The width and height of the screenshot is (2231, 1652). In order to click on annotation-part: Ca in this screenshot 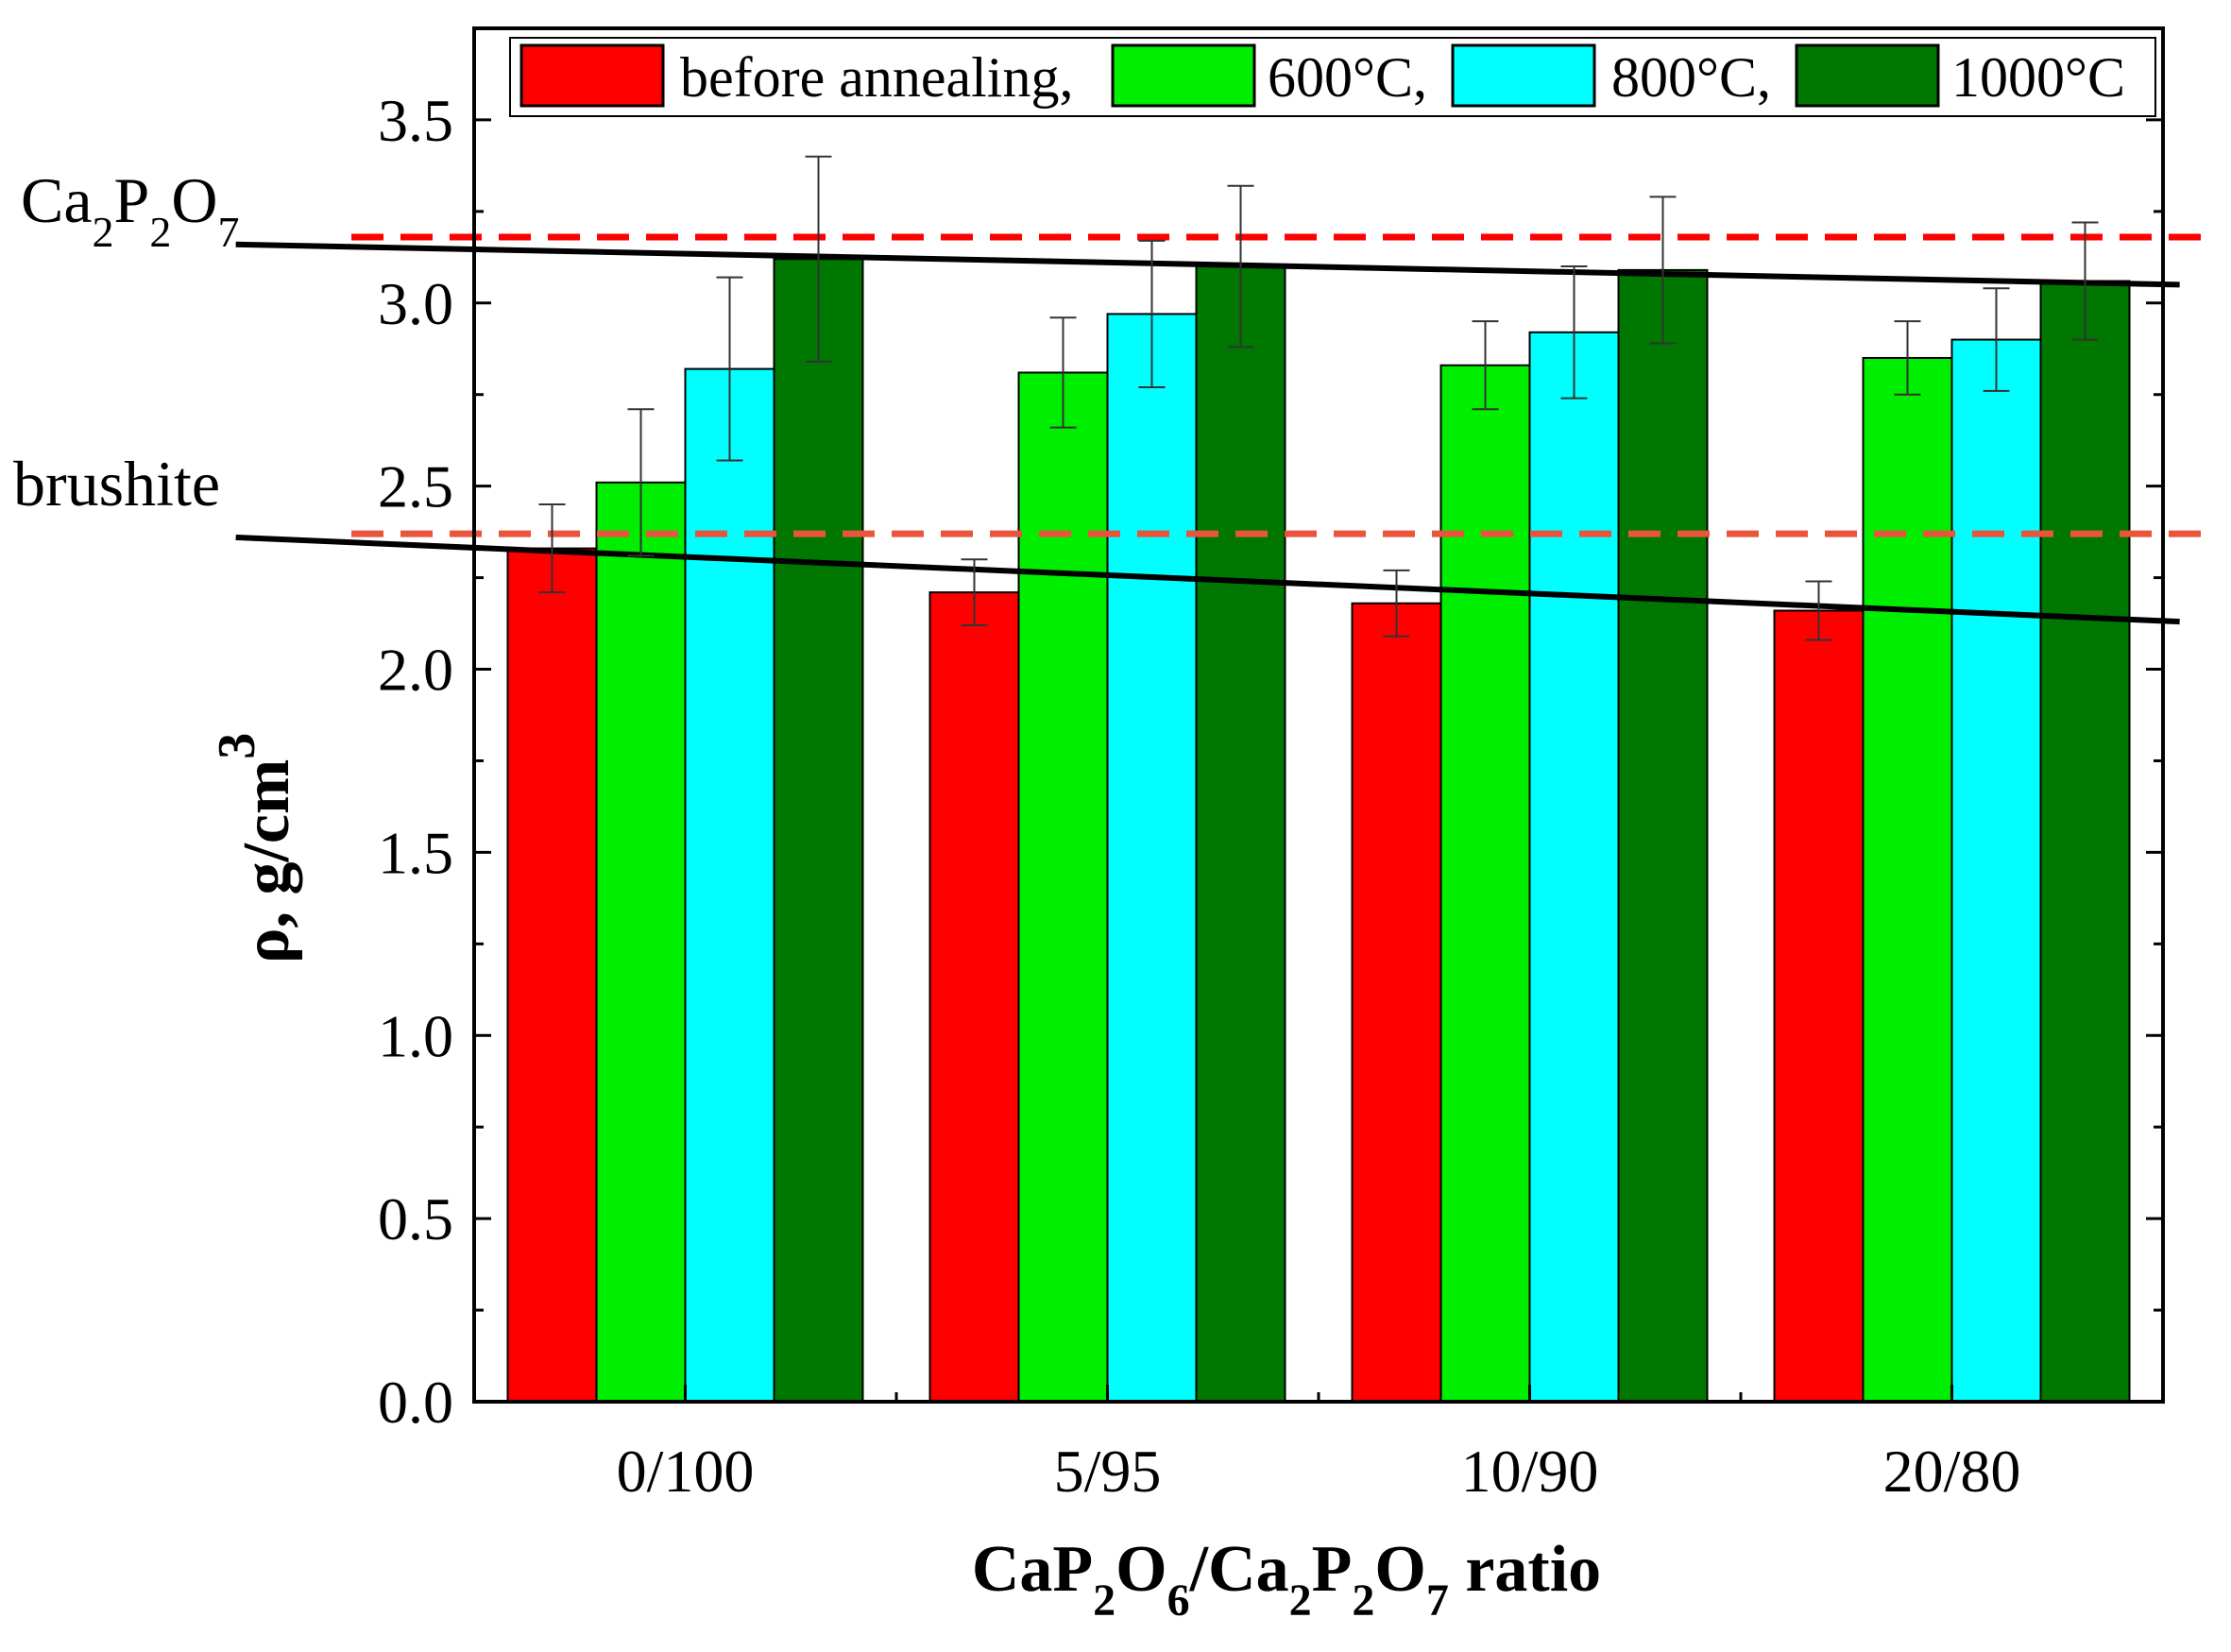, I will do `click(57, 200)`.